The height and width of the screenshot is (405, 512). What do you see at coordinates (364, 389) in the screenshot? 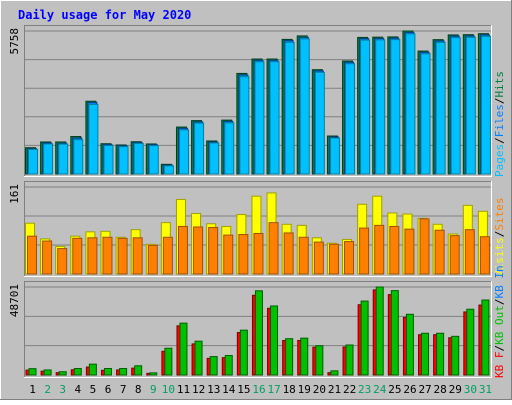
I see `x-tick-label: 23` at bounding box center [364, 389].